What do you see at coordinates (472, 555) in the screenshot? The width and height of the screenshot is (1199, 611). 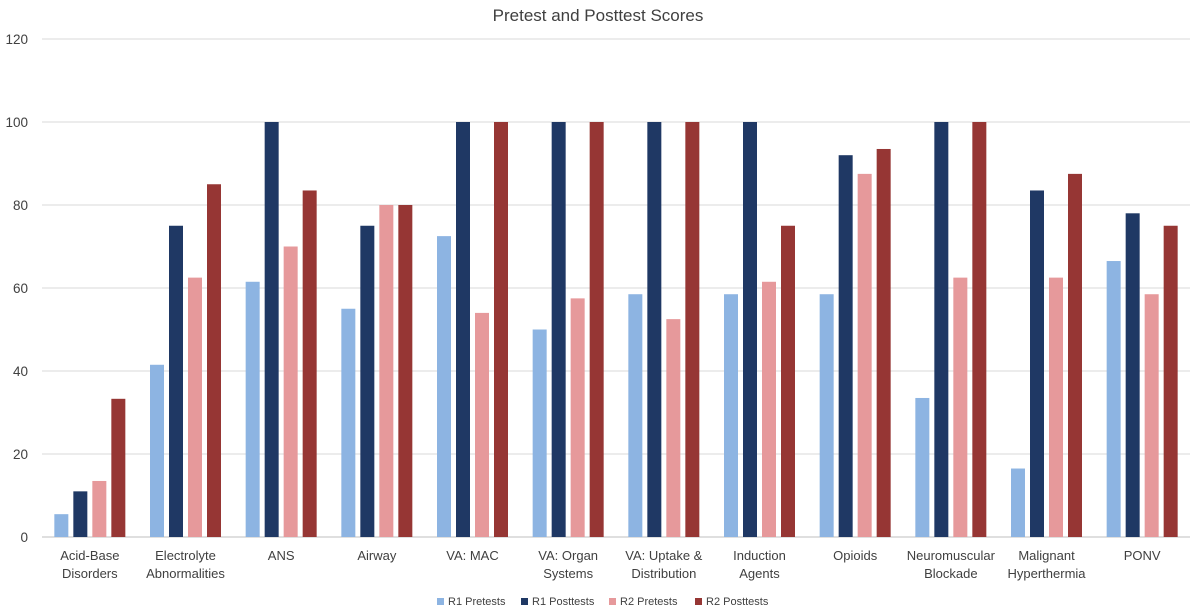 I see `category-label: VA: MAC` at bounding box center [472, 555].